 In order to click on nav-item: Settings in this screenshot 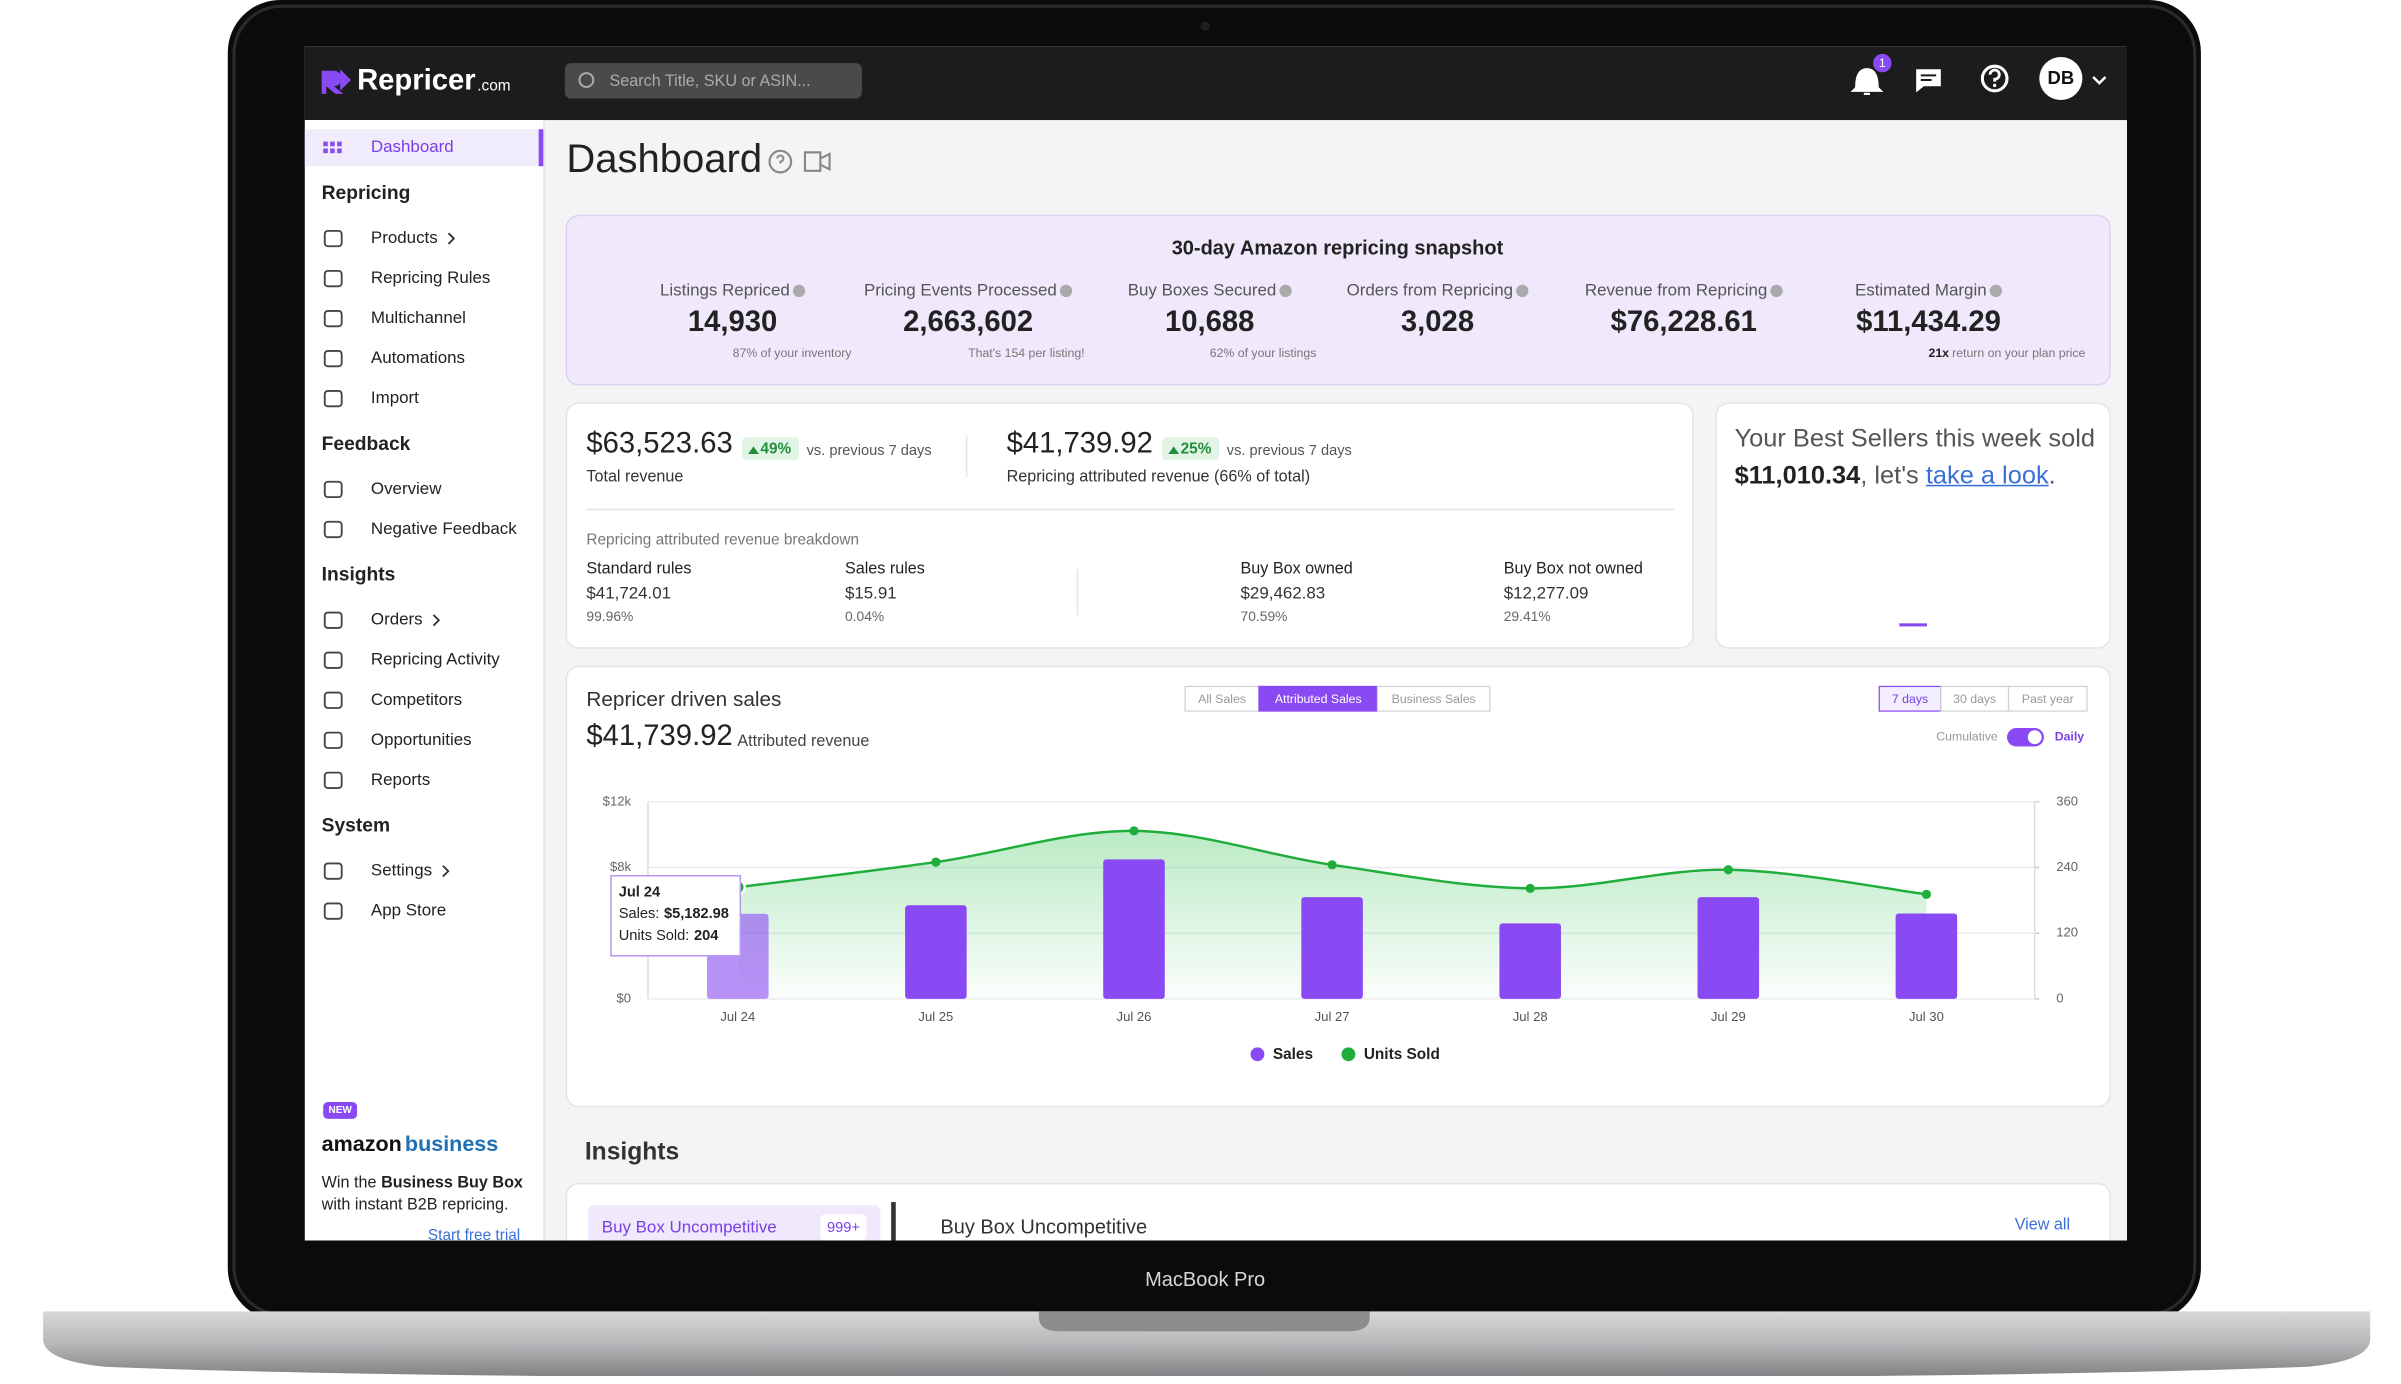, I will do `click(401, 870)`.